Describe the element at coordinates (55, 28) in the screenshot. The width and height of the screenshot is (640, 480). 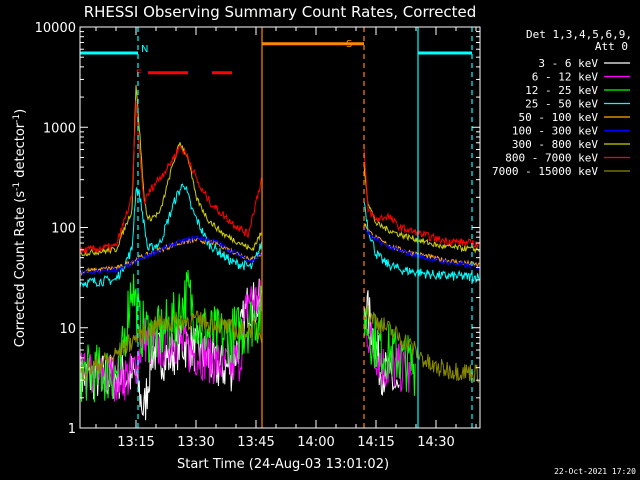
I see `y-tick-label-10000: 10000` at that location.